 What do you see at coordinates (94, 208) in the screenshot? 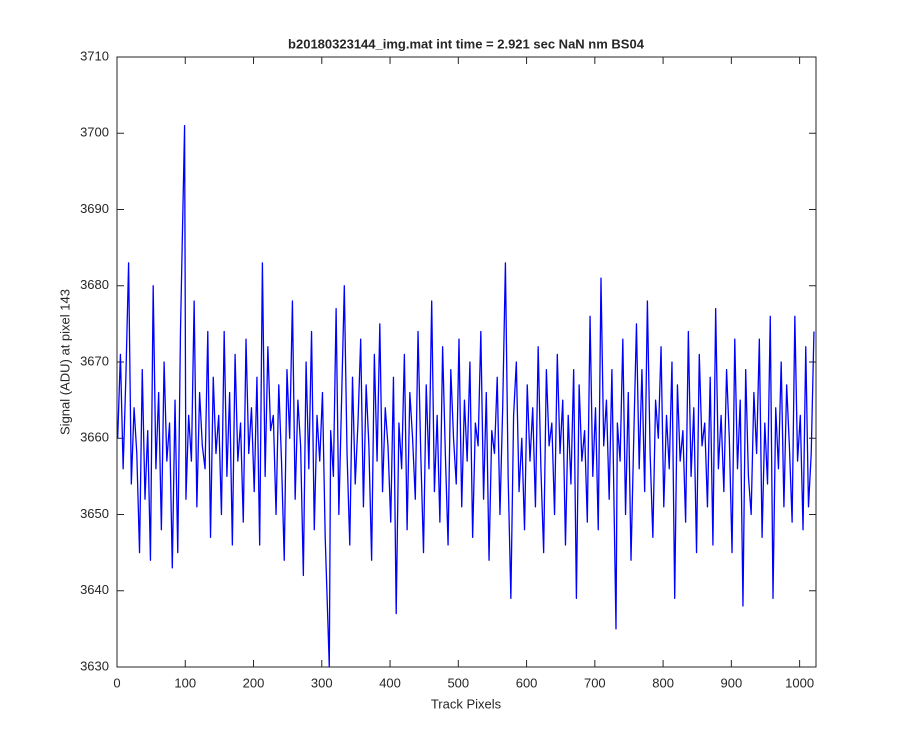
I see `y-tick-label: 3690` at bounding box center [94, 208].